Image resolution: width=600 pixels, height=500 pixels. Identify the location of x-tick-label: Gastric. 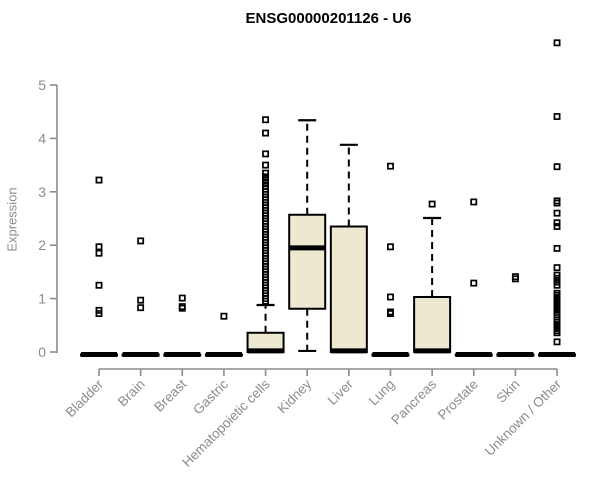
(210, 396).